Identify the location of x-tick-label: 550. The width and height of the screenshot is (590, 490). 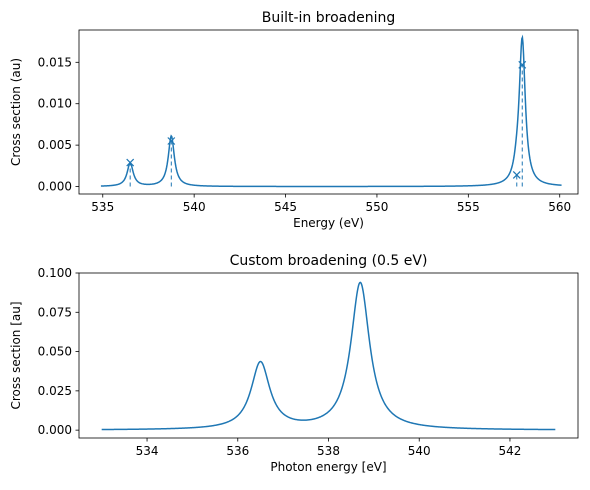
(376, 207).